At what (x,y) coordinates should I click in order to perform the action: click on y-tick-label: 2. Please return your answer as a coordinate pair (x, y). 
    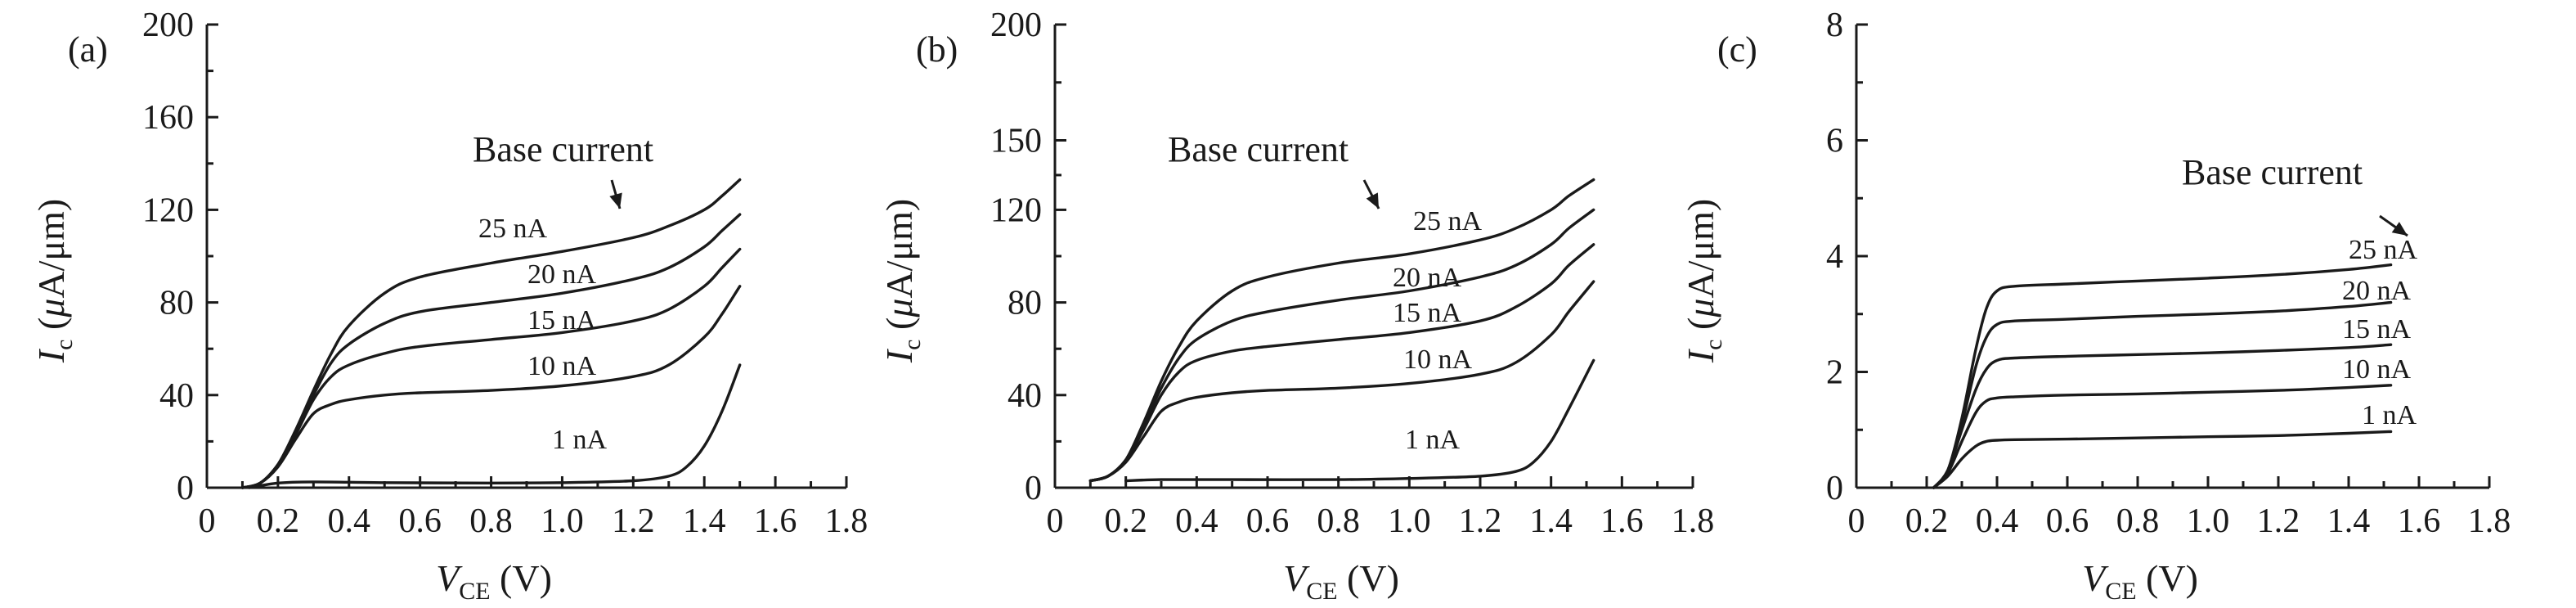
    Looking at the image, I should click on (1834, 373).